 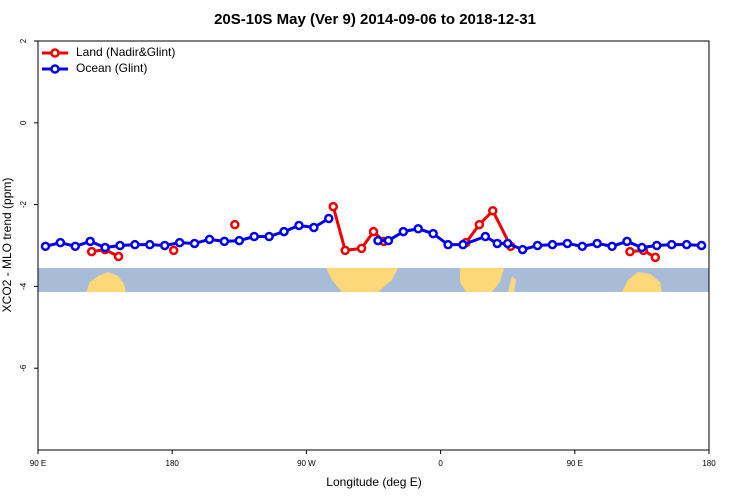 What do you see at coordinates (440, 463) in the screenshot?
I see `x-tick-label: 0` at bounding box center [440, 463].